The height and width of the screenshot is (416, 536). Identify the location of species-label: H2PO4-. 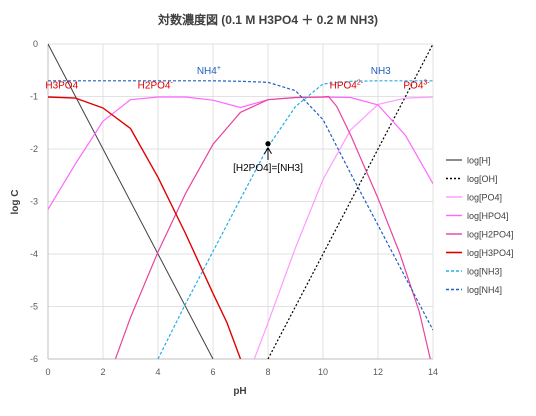
(156, 86).